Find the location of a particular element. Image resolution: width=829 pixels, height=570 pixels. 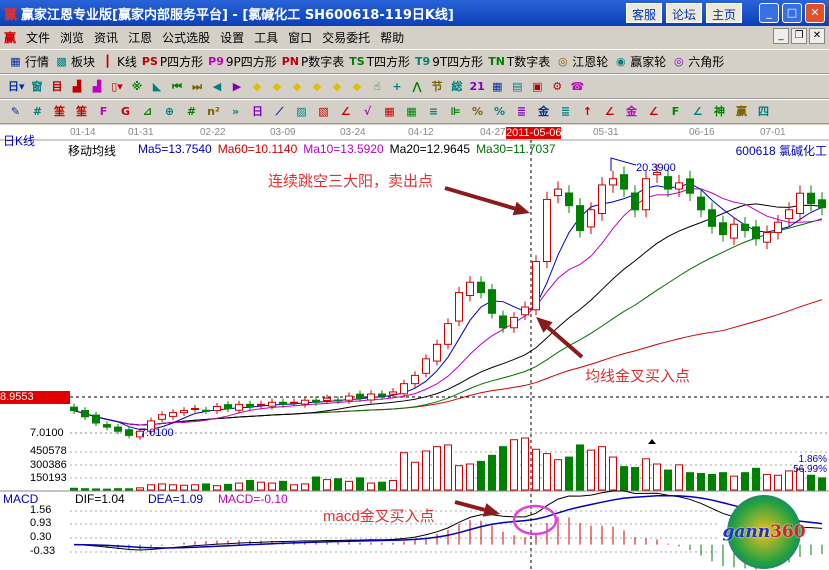

tool-hash2: # is located at coordinates (191, 112).